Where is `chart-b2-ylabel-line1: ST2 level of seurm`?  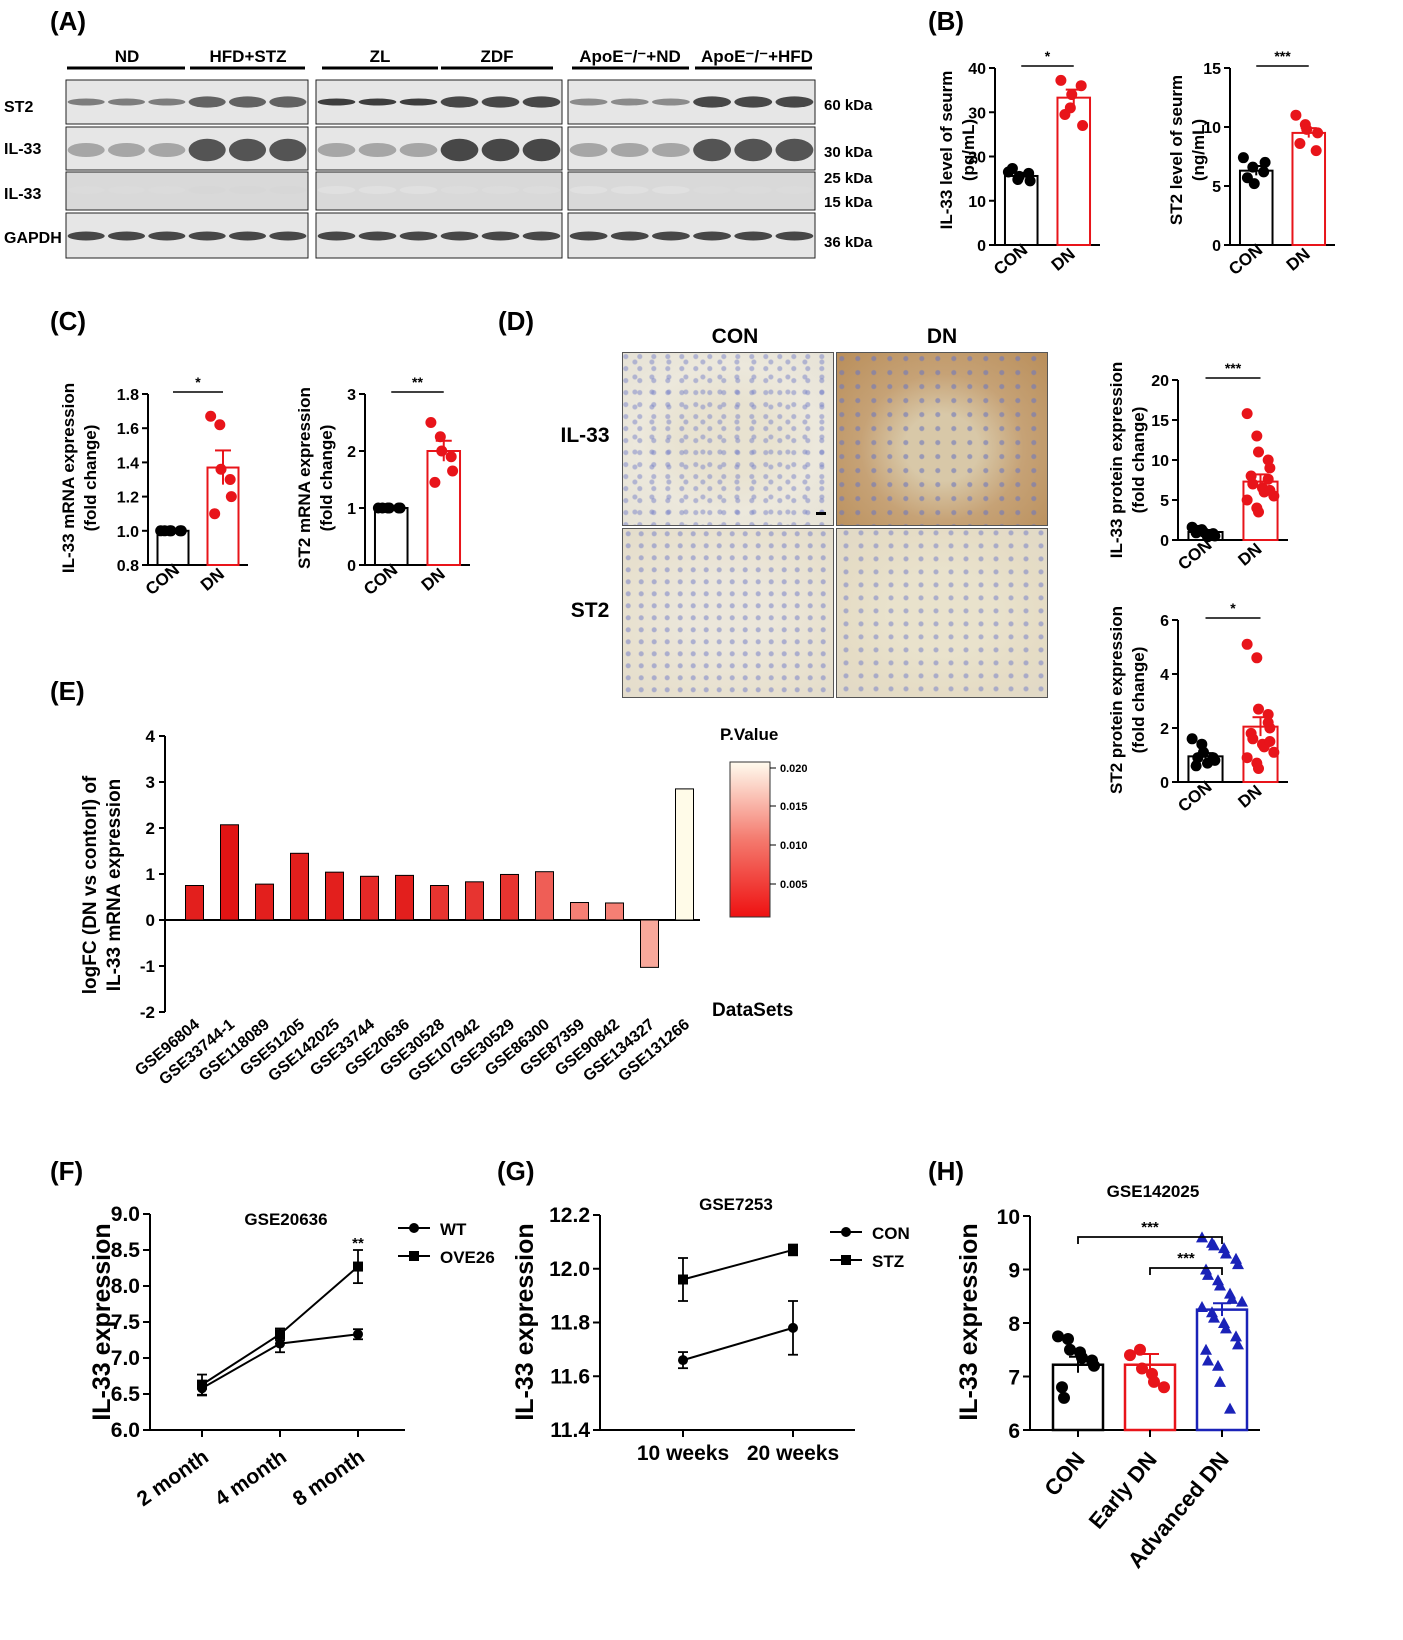
chart-b2-ylabel-line1: ST2 level of seurm is located at coordinates (1176, 150).